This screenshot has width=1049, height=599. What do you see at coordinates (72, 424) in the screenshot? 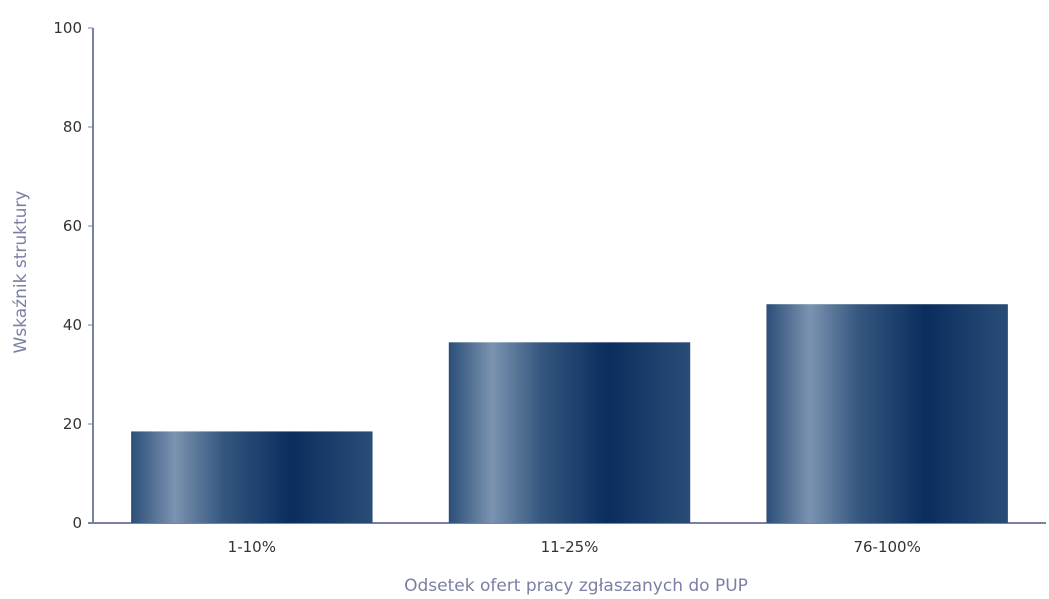
I see `y-tick-label: 20` at bounding box center [72, 424].